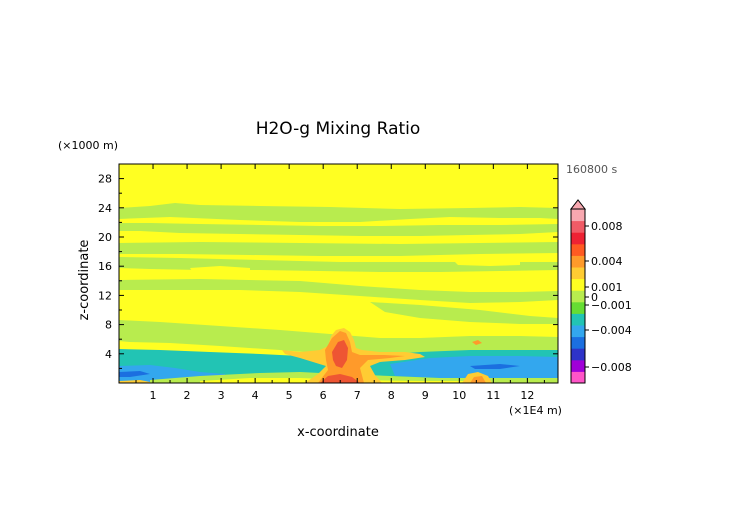 Image resolution: width=752 pixels, height=532 pixels. I want to click on surface-deep-blue-right, so click(495, 366).